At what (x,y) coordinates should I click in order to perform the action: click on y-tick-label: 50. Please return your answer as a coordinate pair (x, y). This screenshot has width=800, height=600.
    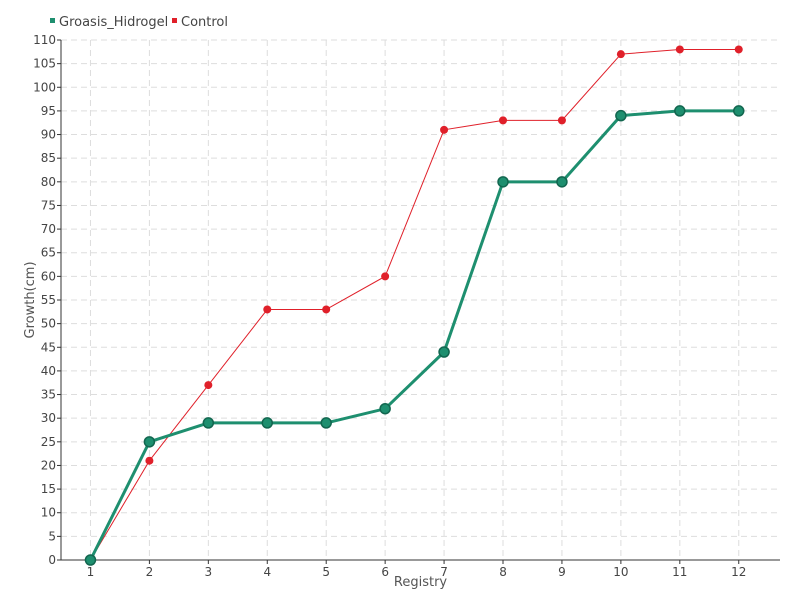
    Looking at the image, I should click on (48, 324).